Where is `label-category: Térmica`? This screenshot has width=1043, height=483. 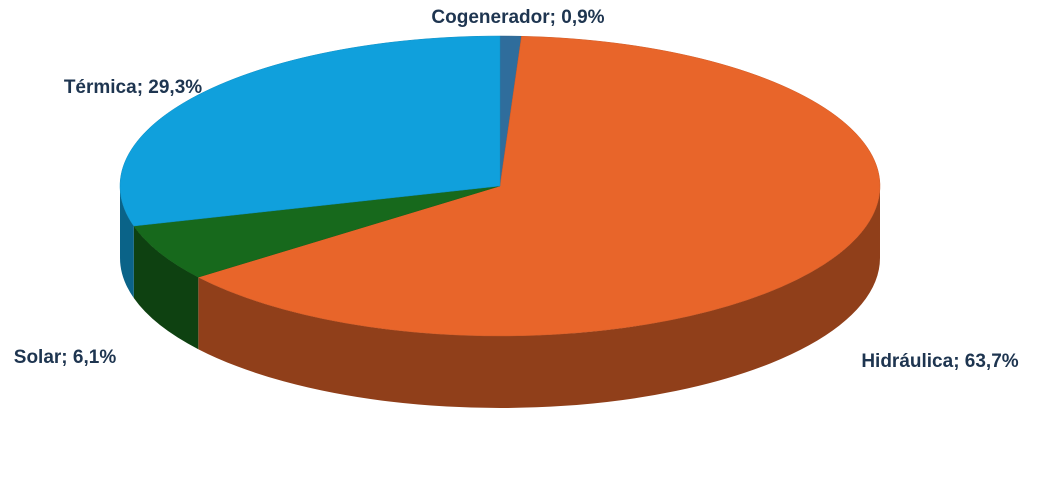
label-category: Térmica is located at coordinates (100, 87).